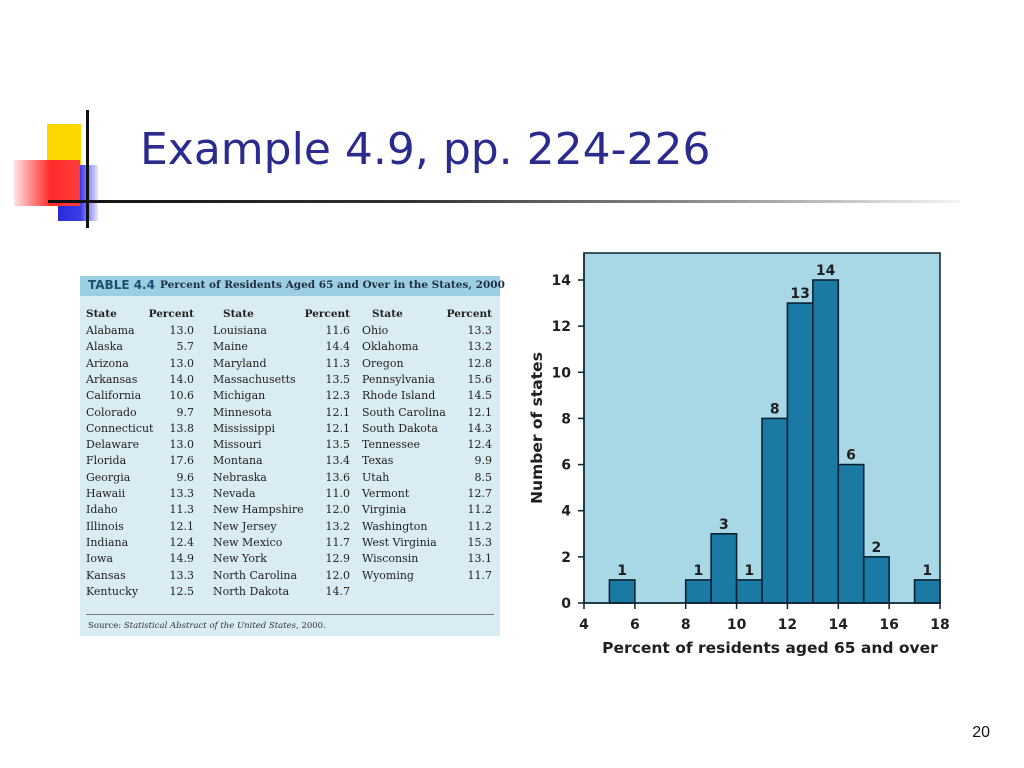 Image resolution: width=1024 pixels, height=768 pixels. Describe the element at coordinates (107, 542) in the screenshot. I see `table-cell-state: Indiana` at that location.